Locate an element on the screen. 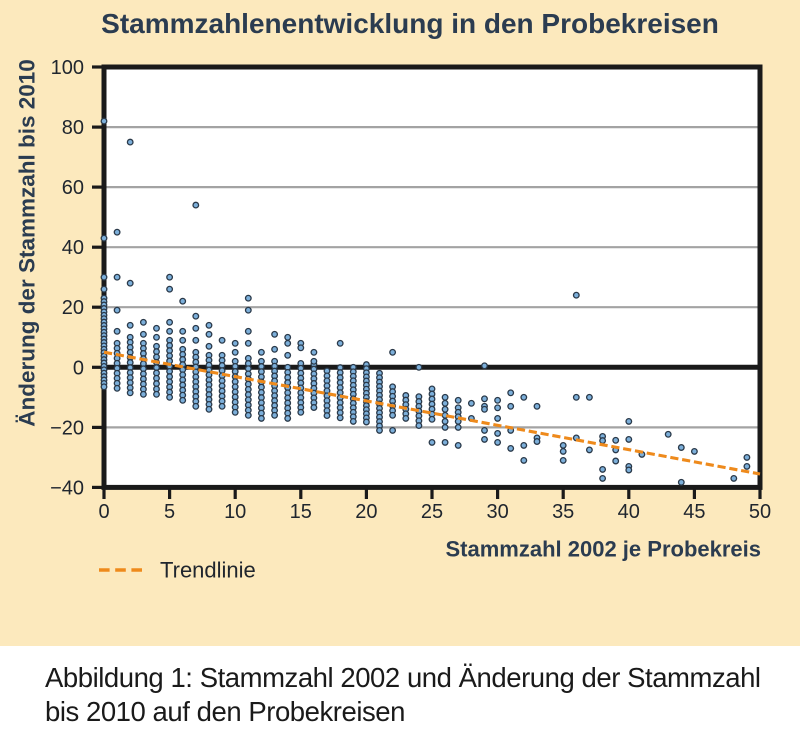 The width and height of the screenshot is (800, 731). svg-text: 50 is located at coordinates (760, 512).